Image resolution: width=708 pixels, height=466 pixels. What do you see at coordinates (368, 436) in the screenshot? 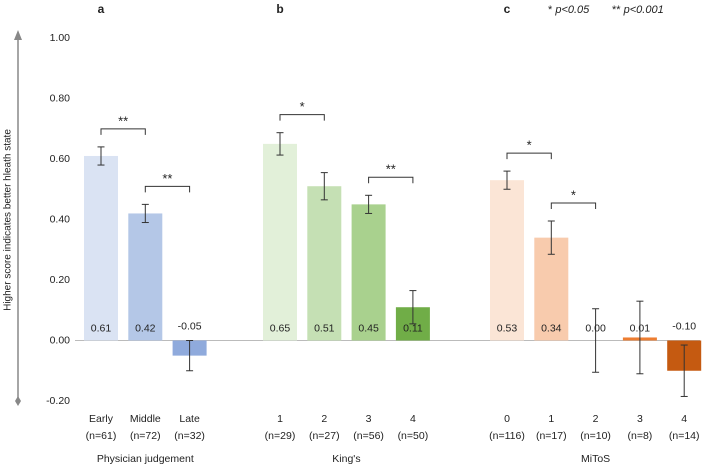
I see `x-tick-count: (n=56)` at bounding box center [368, 436].